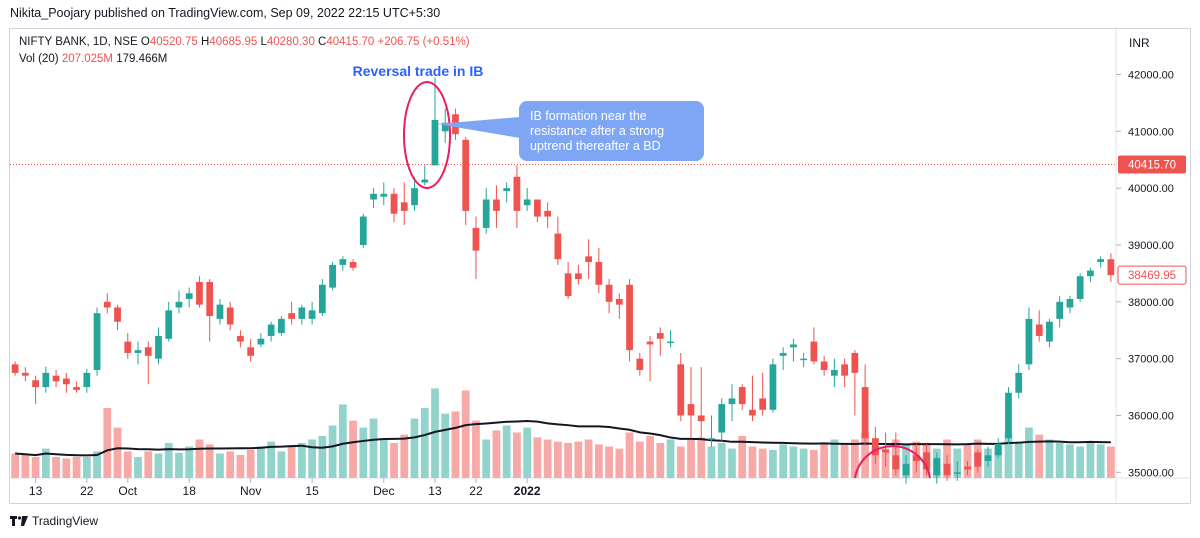 The image size is (1200, 538). I want to click on close-value: 40415.70, so click(350, 42).